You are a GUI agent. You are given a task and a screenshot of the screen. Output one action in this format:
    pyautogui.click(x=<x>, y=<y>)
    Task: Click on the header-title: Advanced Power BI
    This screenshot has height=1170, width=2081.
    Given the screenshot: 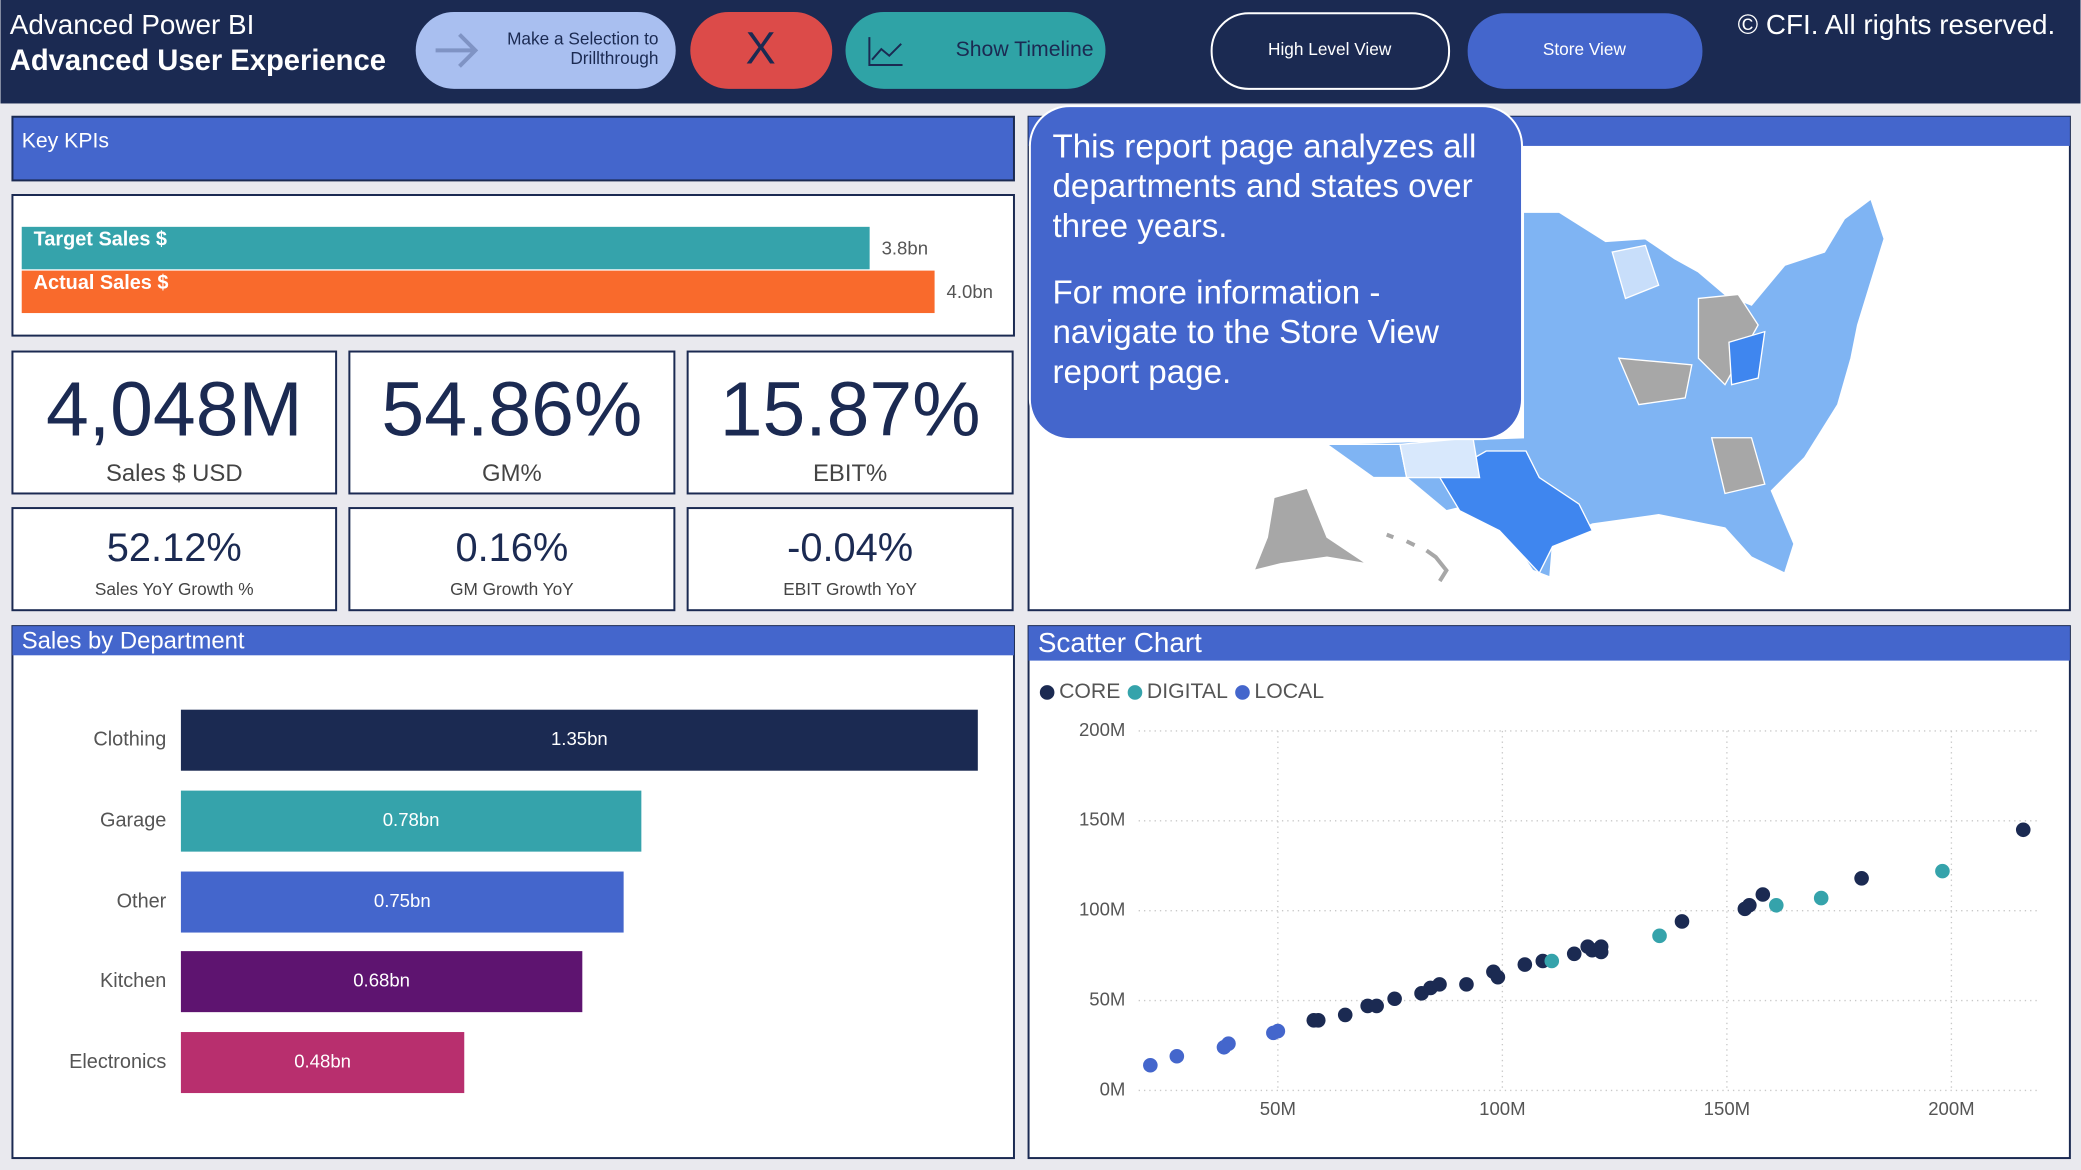 What is the action you would take?
    pyautogui.click(x=132, y=24)
    